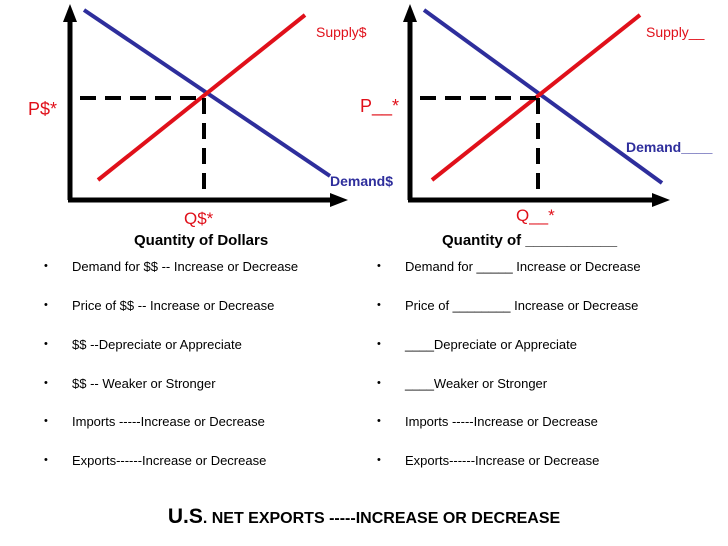 Image resolution: width=728 pixels, height=546 pixels. Describe the element at coordinates (535, 215) in the screenshot. I see `right-quantity-label: Q__*` at that location.